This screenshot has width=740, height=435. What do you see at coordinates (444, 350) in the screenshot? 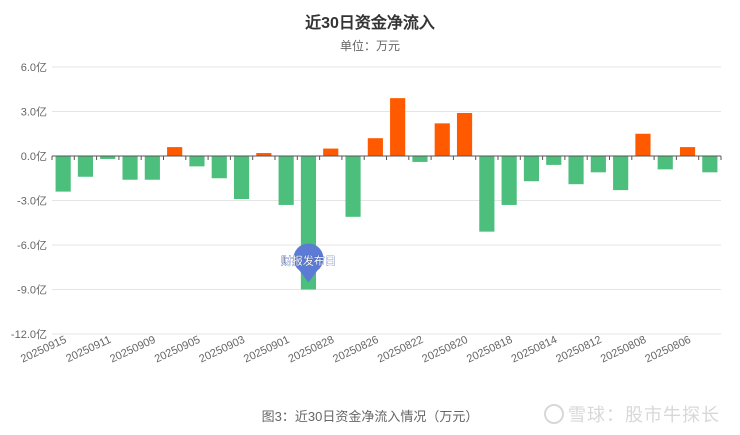
I see `x-tick-label: 20250820` at bounding box center [444, 350].